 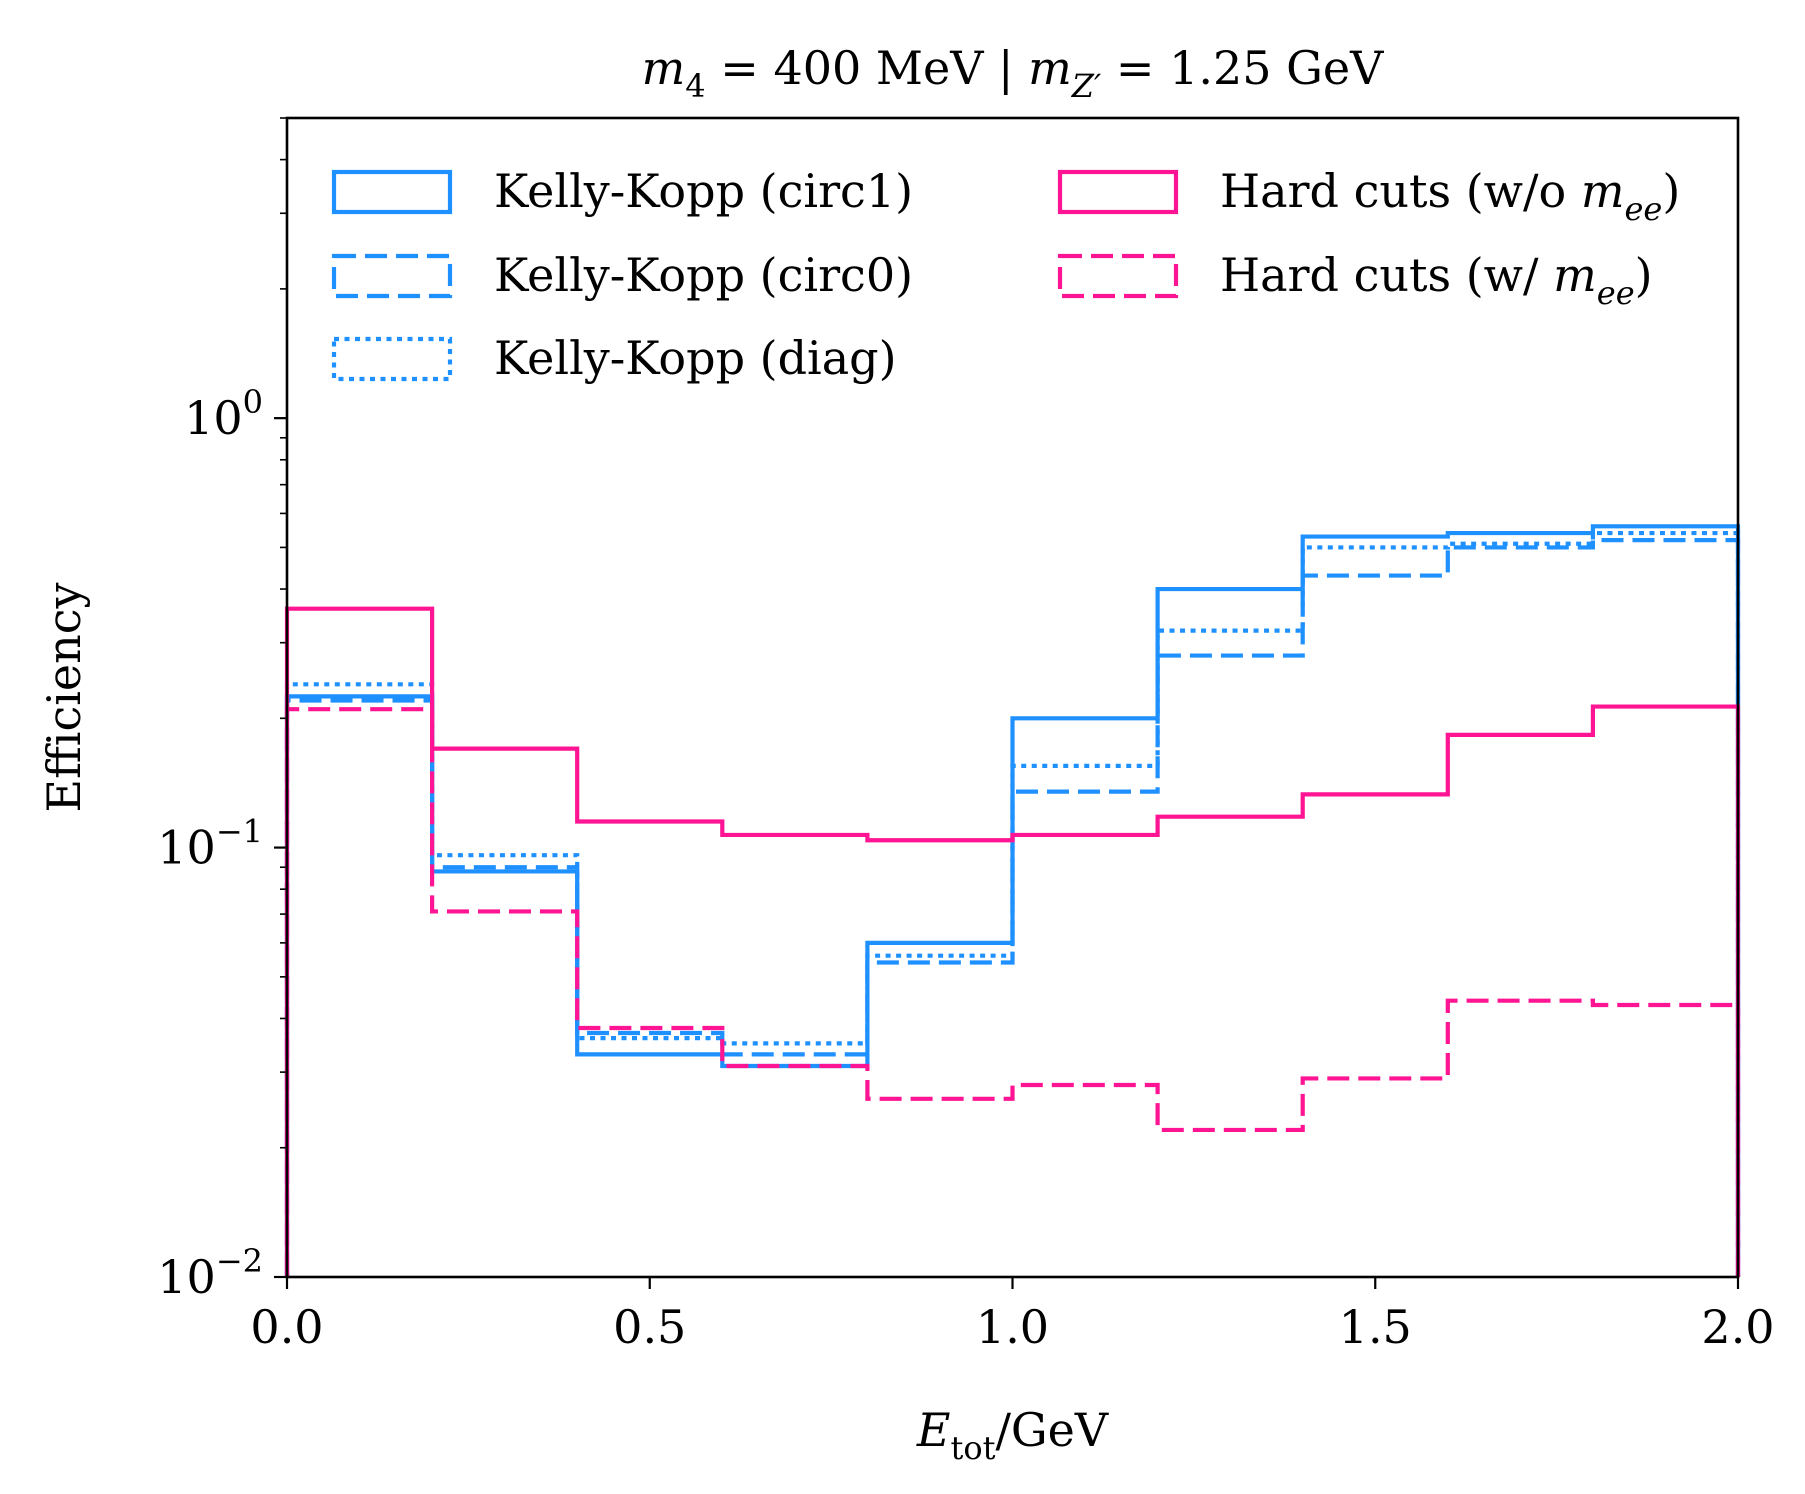 What do you see at coordinates (1013, 73) in the screenshot?
I see `chart-title: m4 = 400 MeV | mZ′ = 1.25 GeV` at bounding box center [1013, 73].